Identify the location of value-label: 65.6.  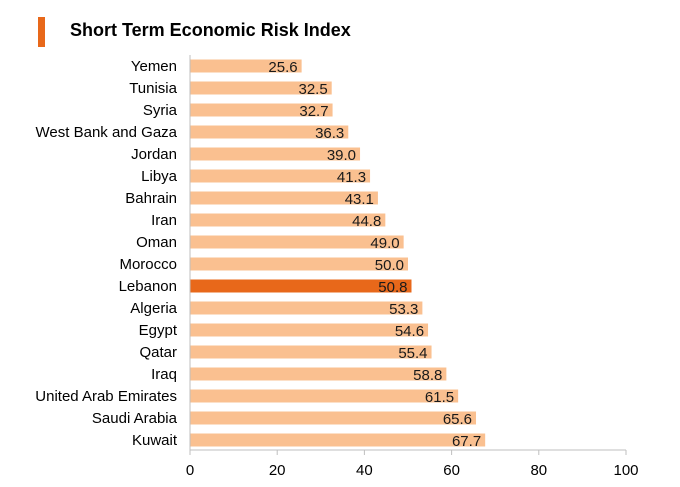
(457, 419).